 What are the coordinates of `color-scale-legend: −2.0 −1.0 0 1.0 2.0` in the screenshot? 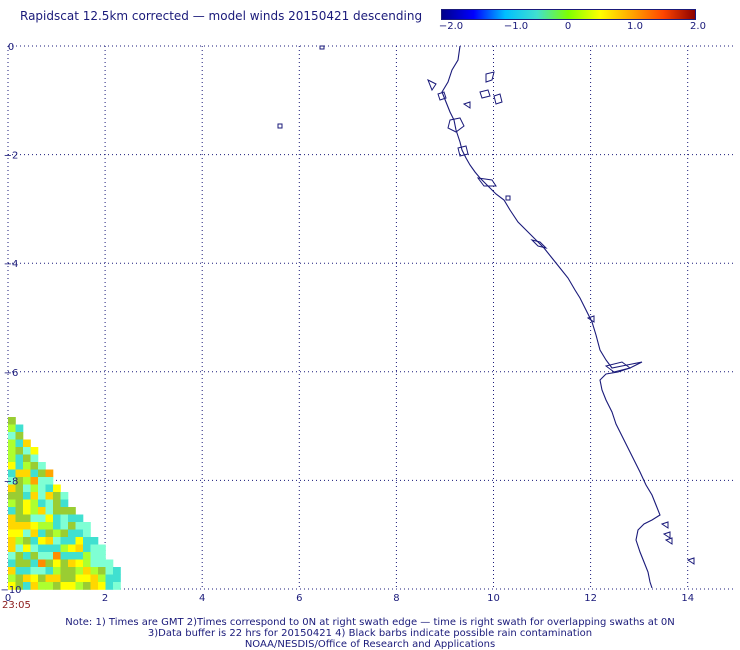 It's located at (572, 21).